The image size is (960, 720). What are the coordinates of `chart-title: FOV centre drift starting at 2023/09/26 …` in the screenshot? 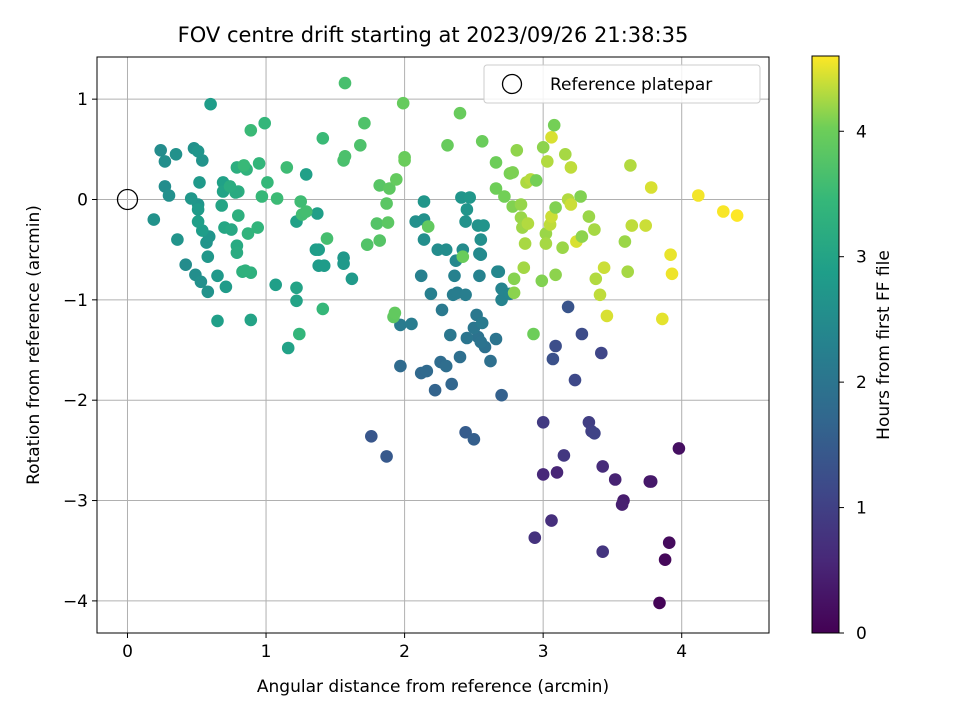 It's located at (433, 35).